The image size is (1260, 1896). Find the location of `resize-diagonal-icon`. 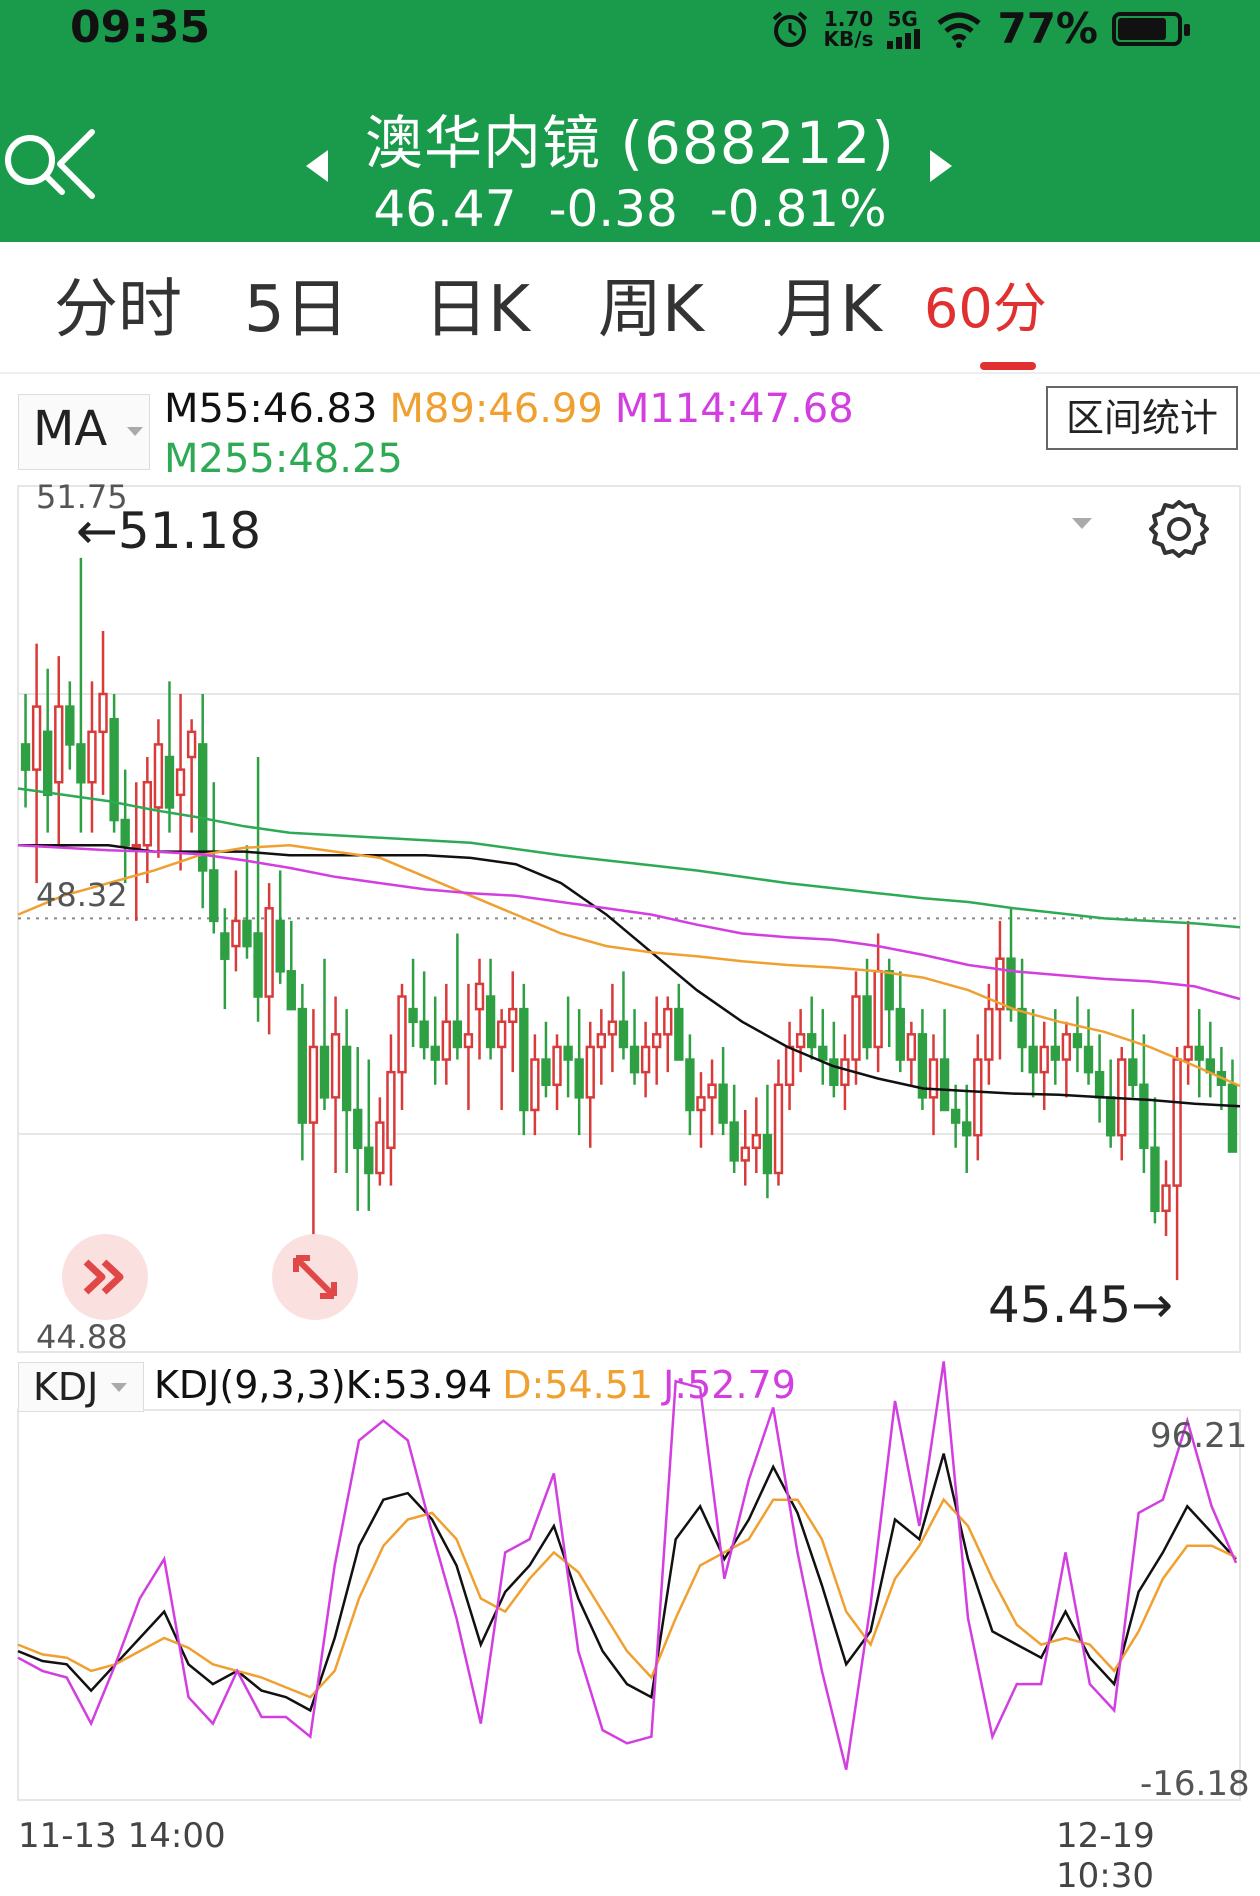

resize-diagonal-icon is located at coordinates (315, 1277).